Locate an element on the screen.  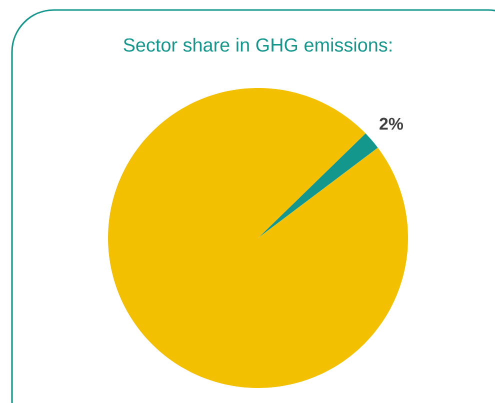
data-label: 2% is located at coordinates (392, 124).